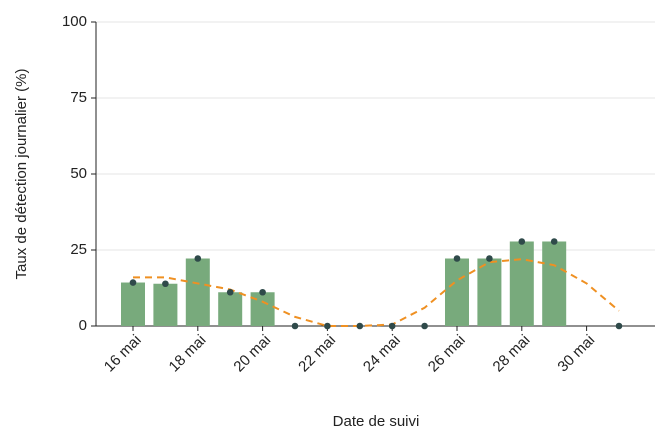 This screenshot has height=435, width=658. What do you see at coordinates (74, 21) in the screenshot?
I see `y-tick-label: 100` at bounding box center [74, 21].